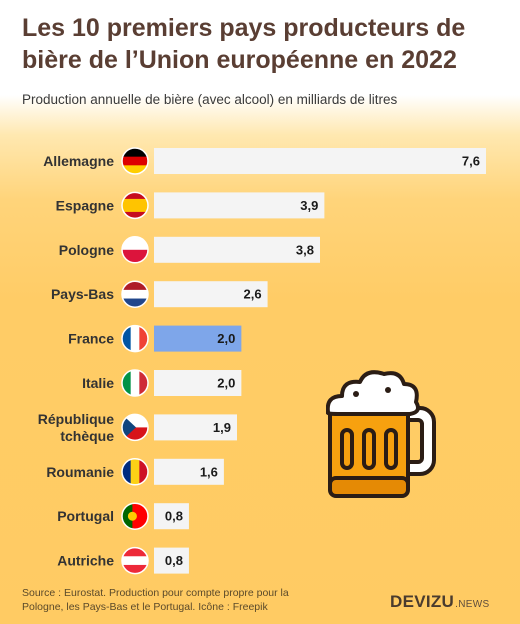 This screenshot has width=520, height=624. What do you see at coordinates (309, 205) in the screenshot?
I see `value-label-1: 3,9` at bounding box center [309, 205].